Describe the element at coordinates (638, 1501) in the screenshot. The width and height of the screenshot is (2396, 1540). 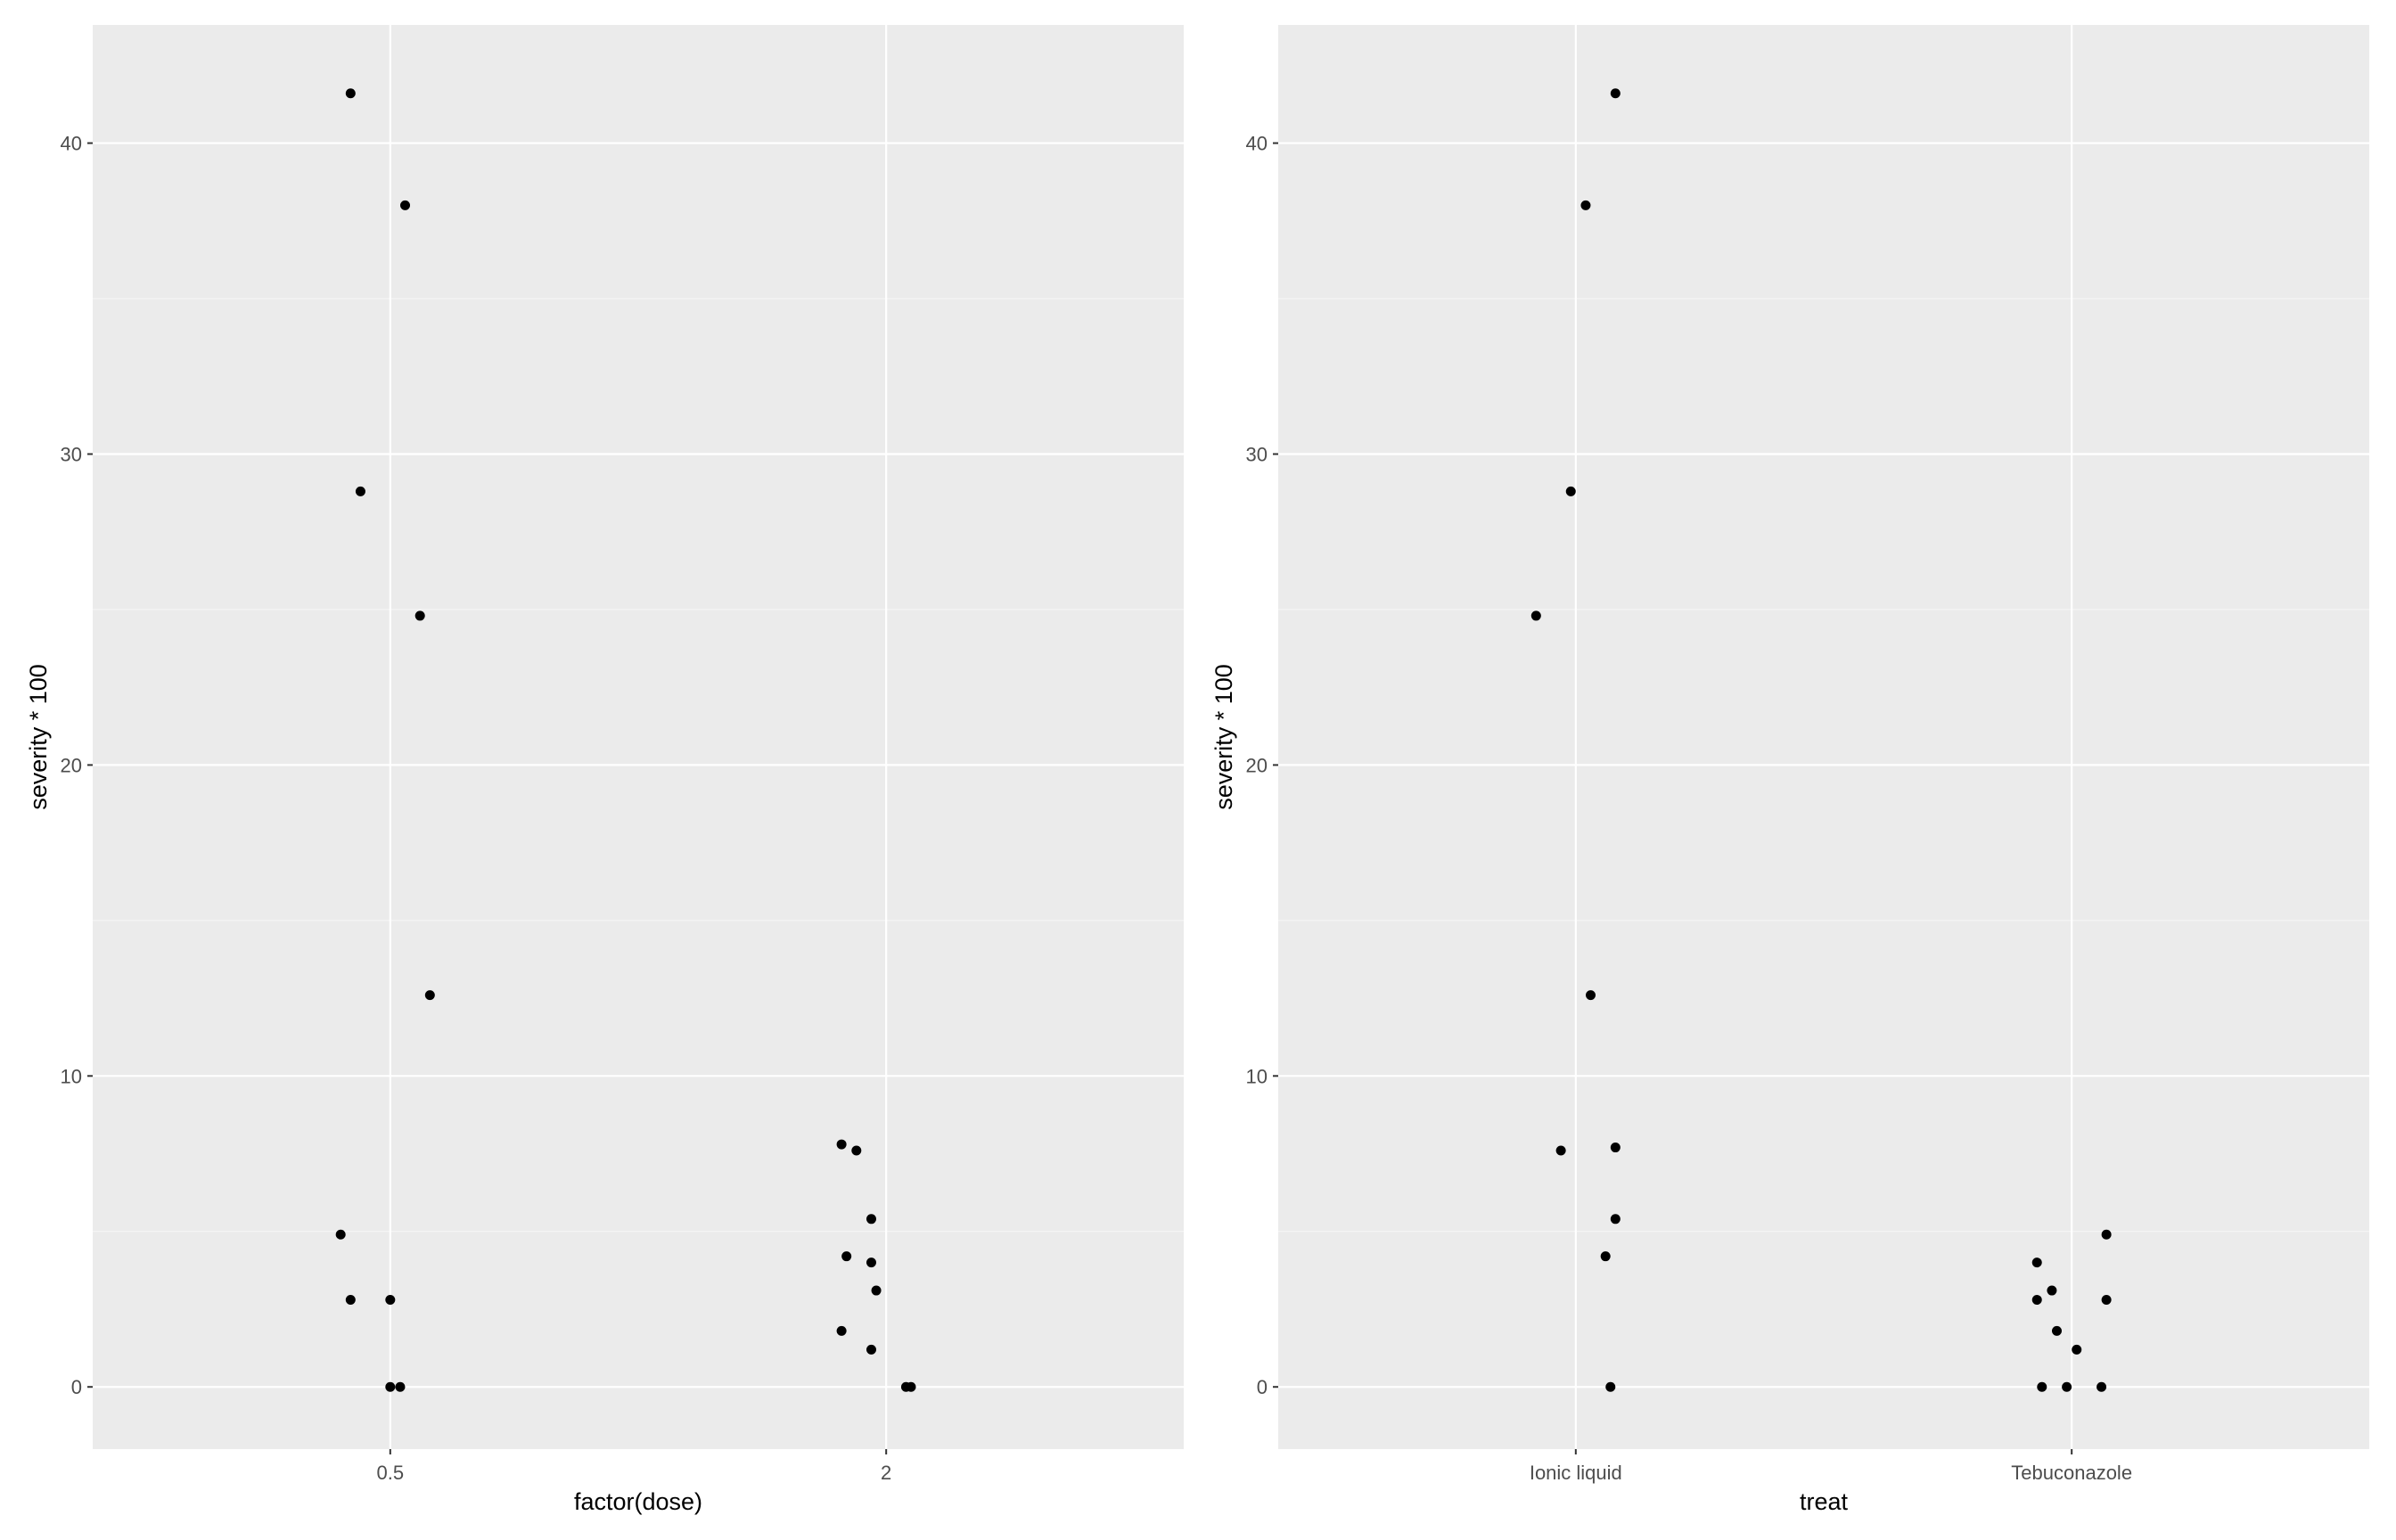
I see `x-axis-title: factor(dose)` at that location.